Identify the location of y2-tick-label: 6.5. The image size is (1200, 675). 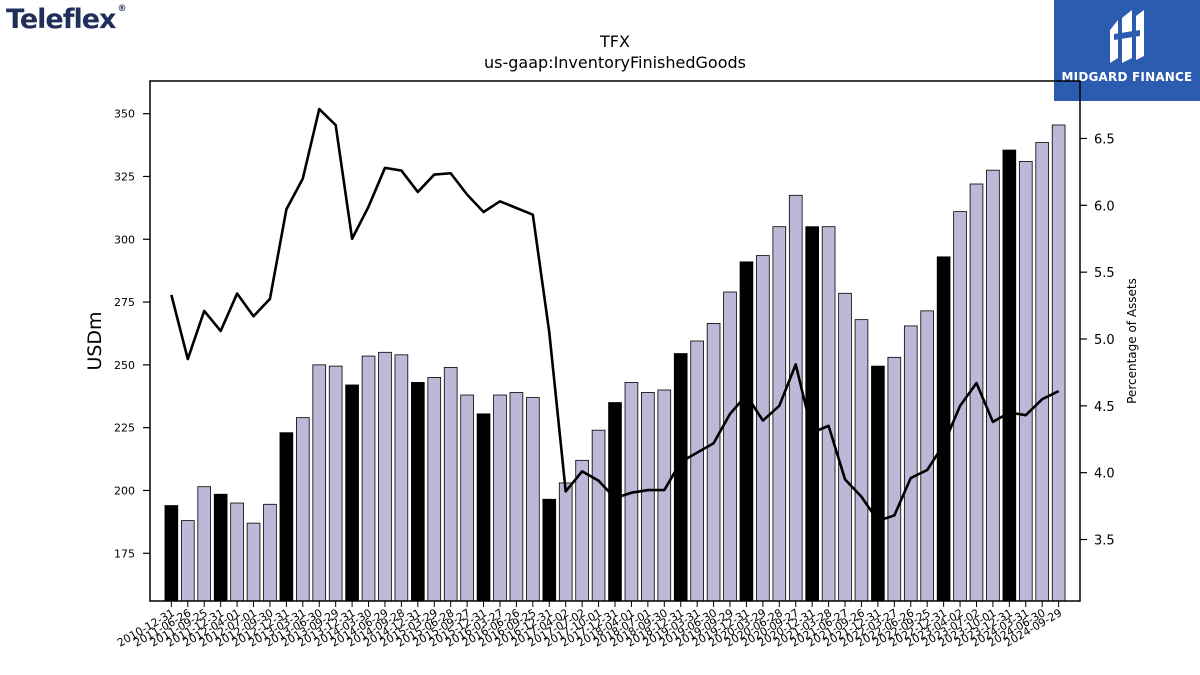
(1104, 139).